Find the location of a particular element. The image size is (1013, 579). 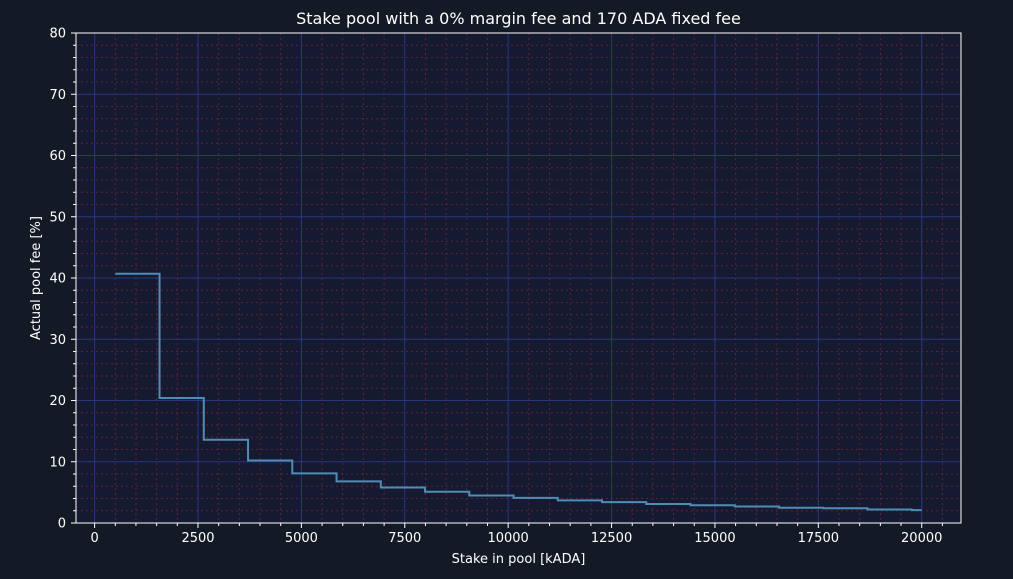

x-tick-label: 10000 is located at coordinates (507, 538).